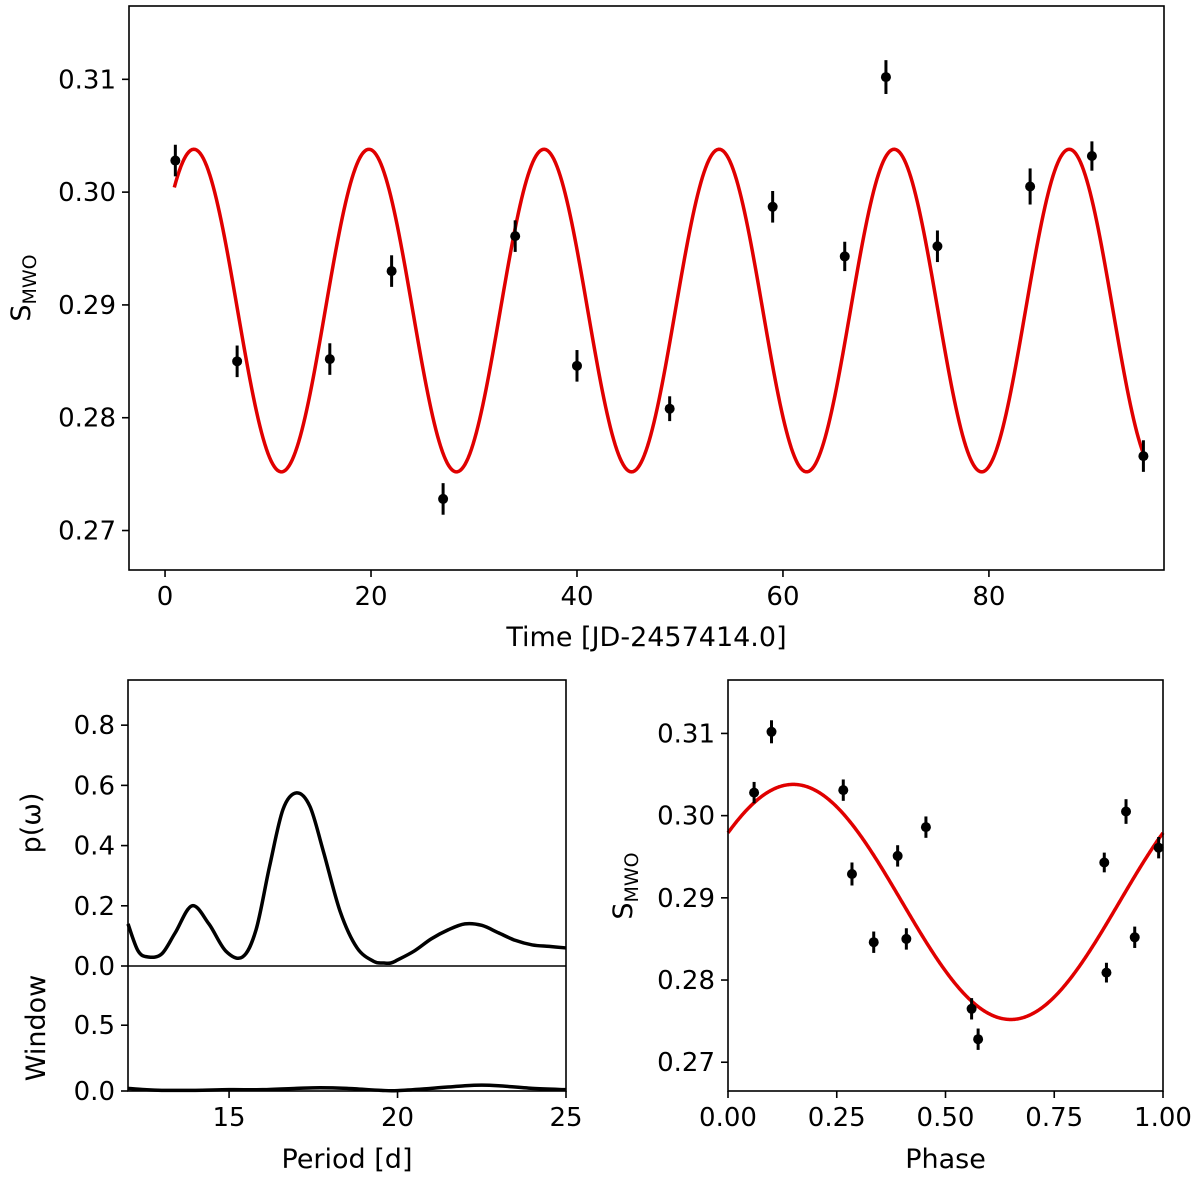 This screenshot has height=1180, width=1200. What do you see at coordinates (21, 313) in the screenshot?
I see `time-series-ylabel-main: S` at bounding box center [21, 313].